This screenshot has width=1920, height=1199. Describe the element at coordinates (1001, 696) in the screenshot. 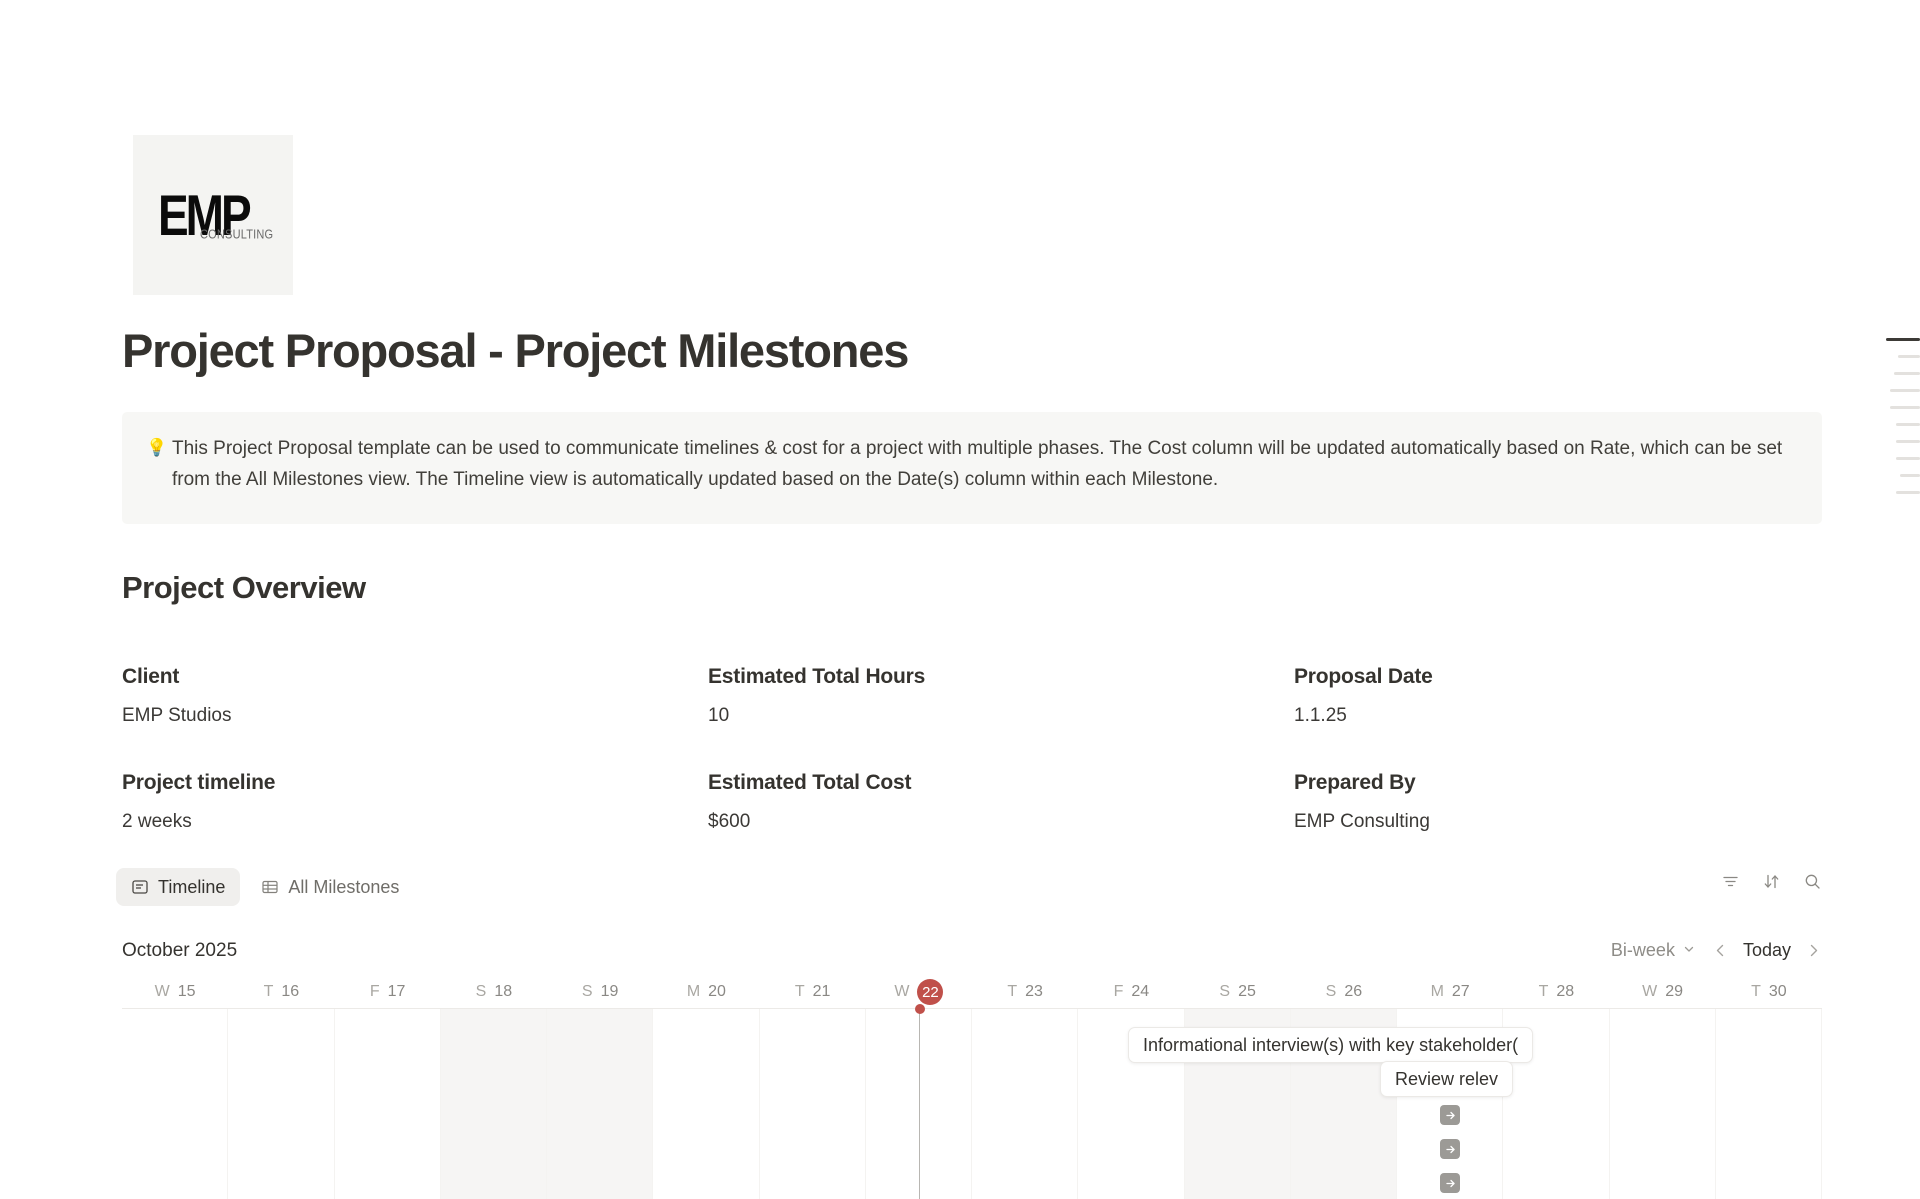

I see `overview-field: Estimated Total Hours 10` at that location.